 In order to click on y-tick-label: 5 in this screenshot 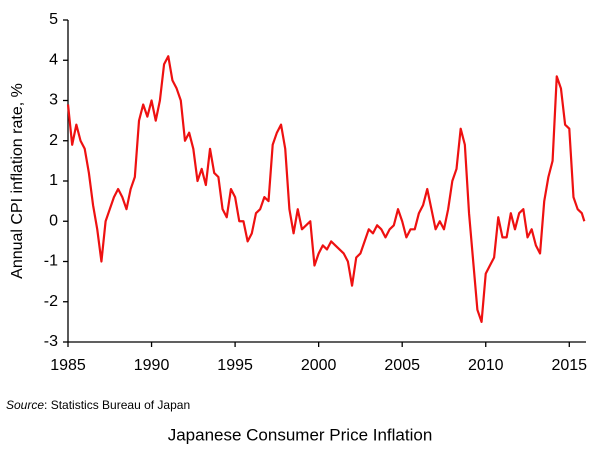, I will do `click(53, 19)`.